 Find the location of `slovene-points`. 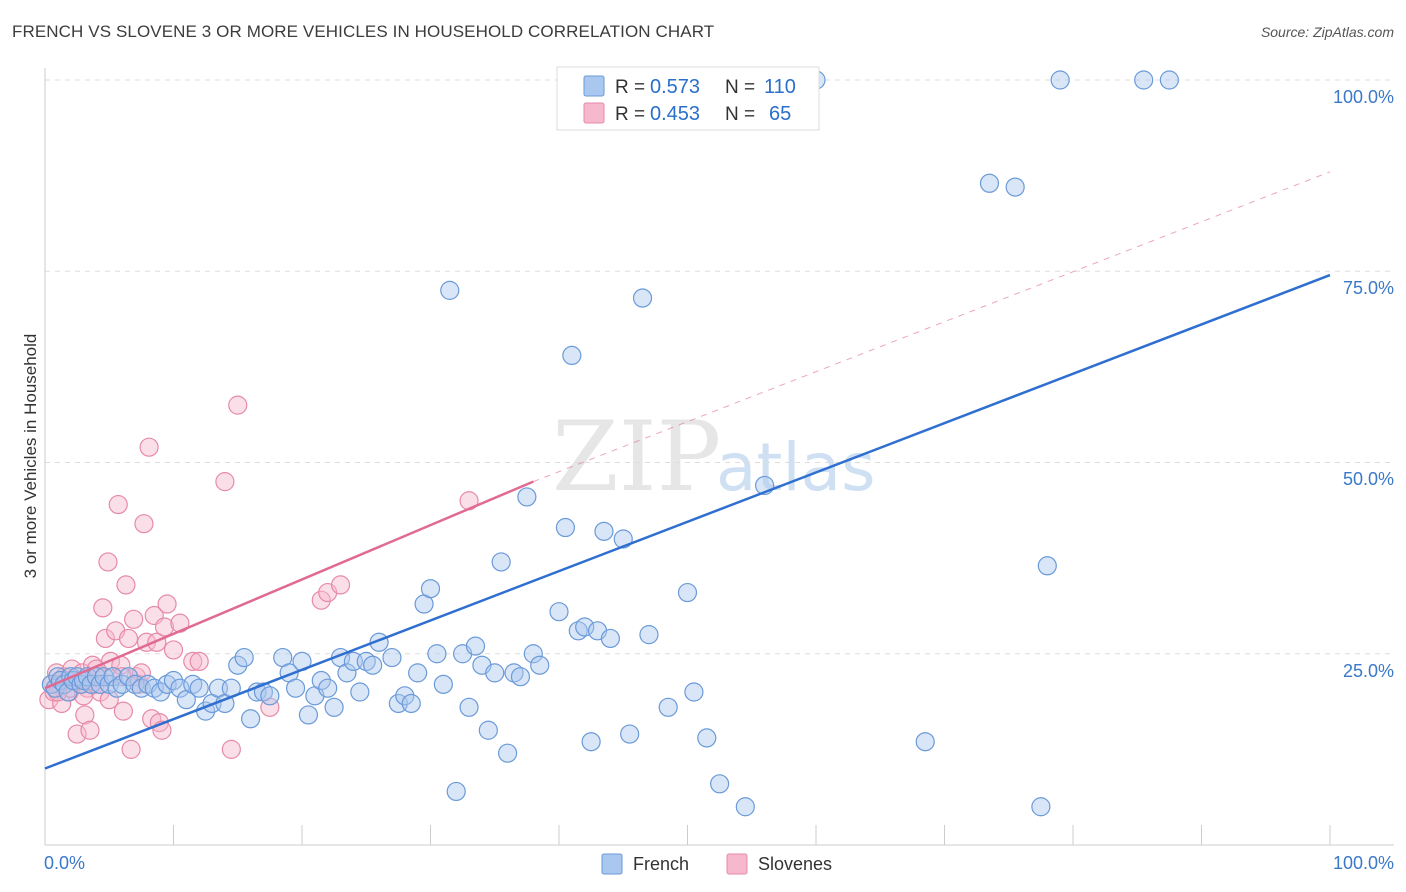

slovene-points is located at coordinates (259, 577).